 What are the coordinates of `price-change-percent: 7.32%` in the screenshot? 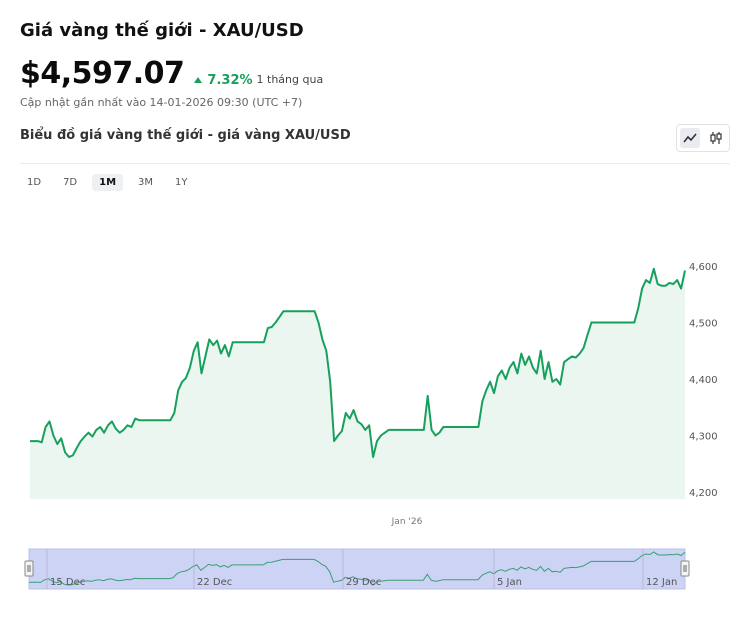 It's located at (230, 80).